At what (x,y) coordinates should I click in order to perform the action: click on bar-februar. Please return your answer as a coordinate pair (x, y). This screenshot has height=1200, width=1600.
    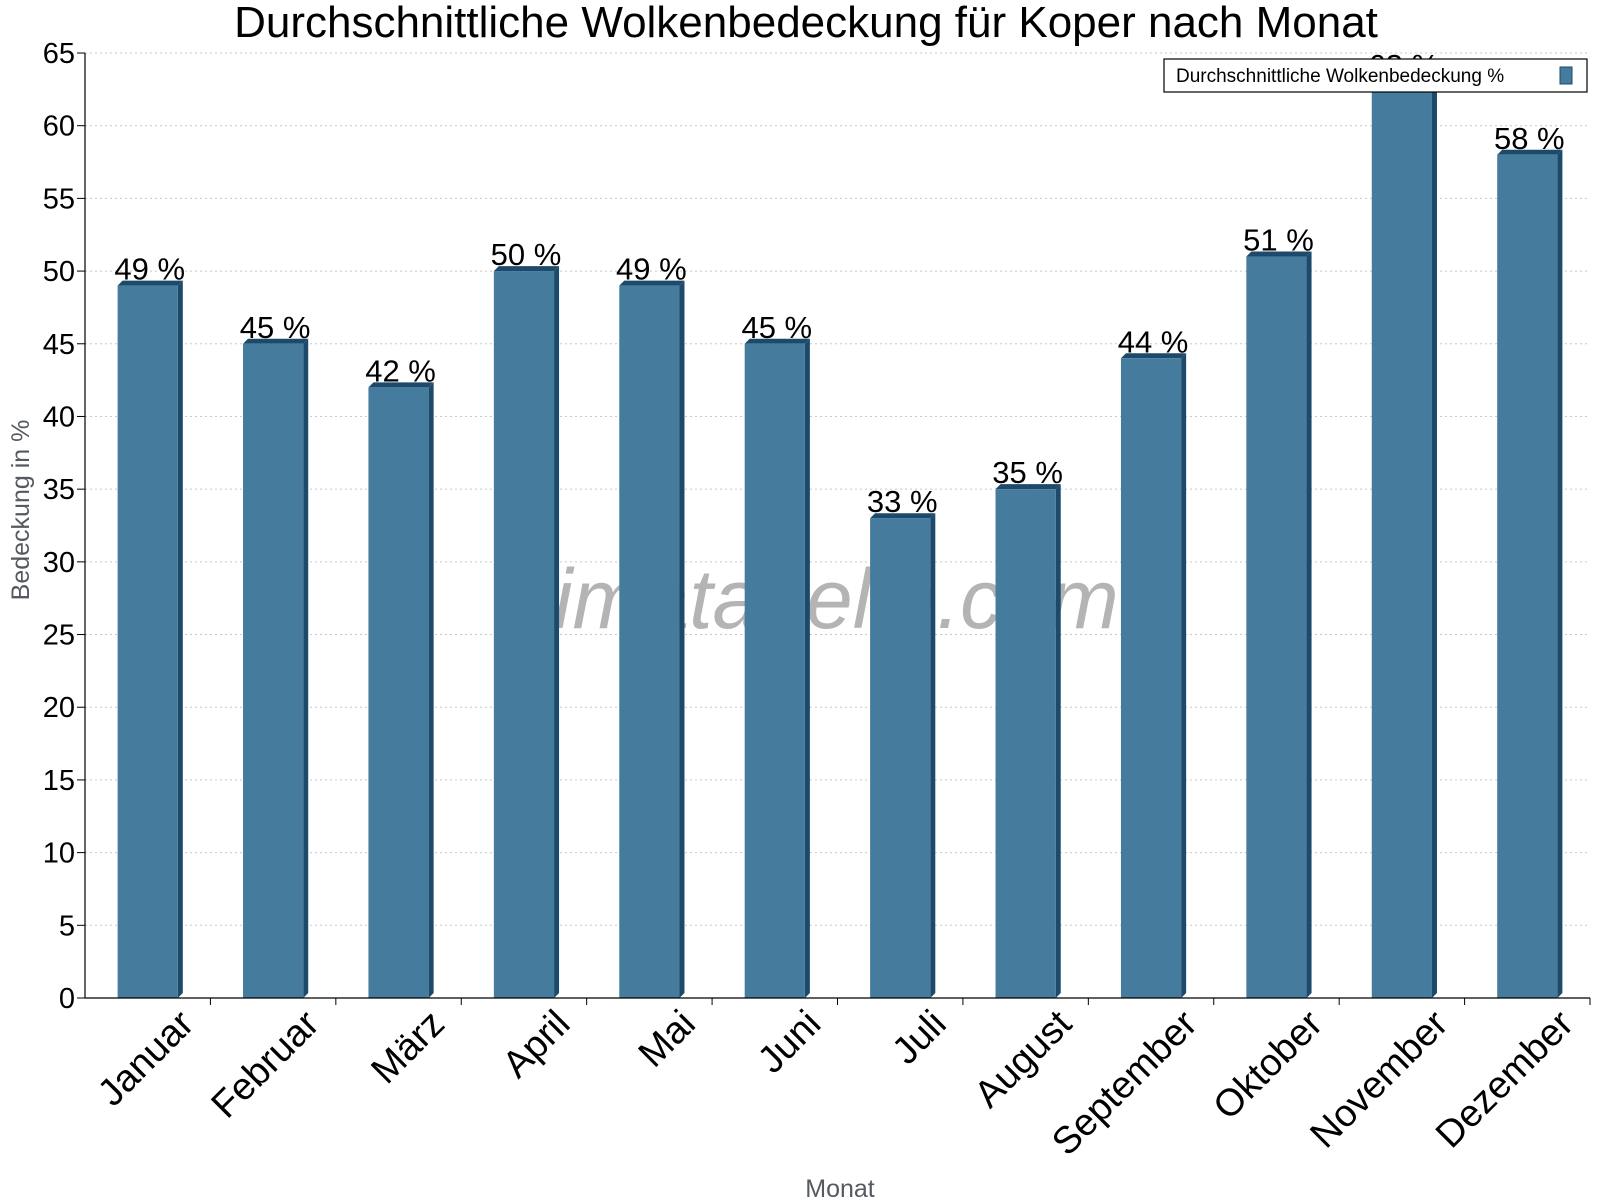
    Looking at the image, I should click on (276, 668).